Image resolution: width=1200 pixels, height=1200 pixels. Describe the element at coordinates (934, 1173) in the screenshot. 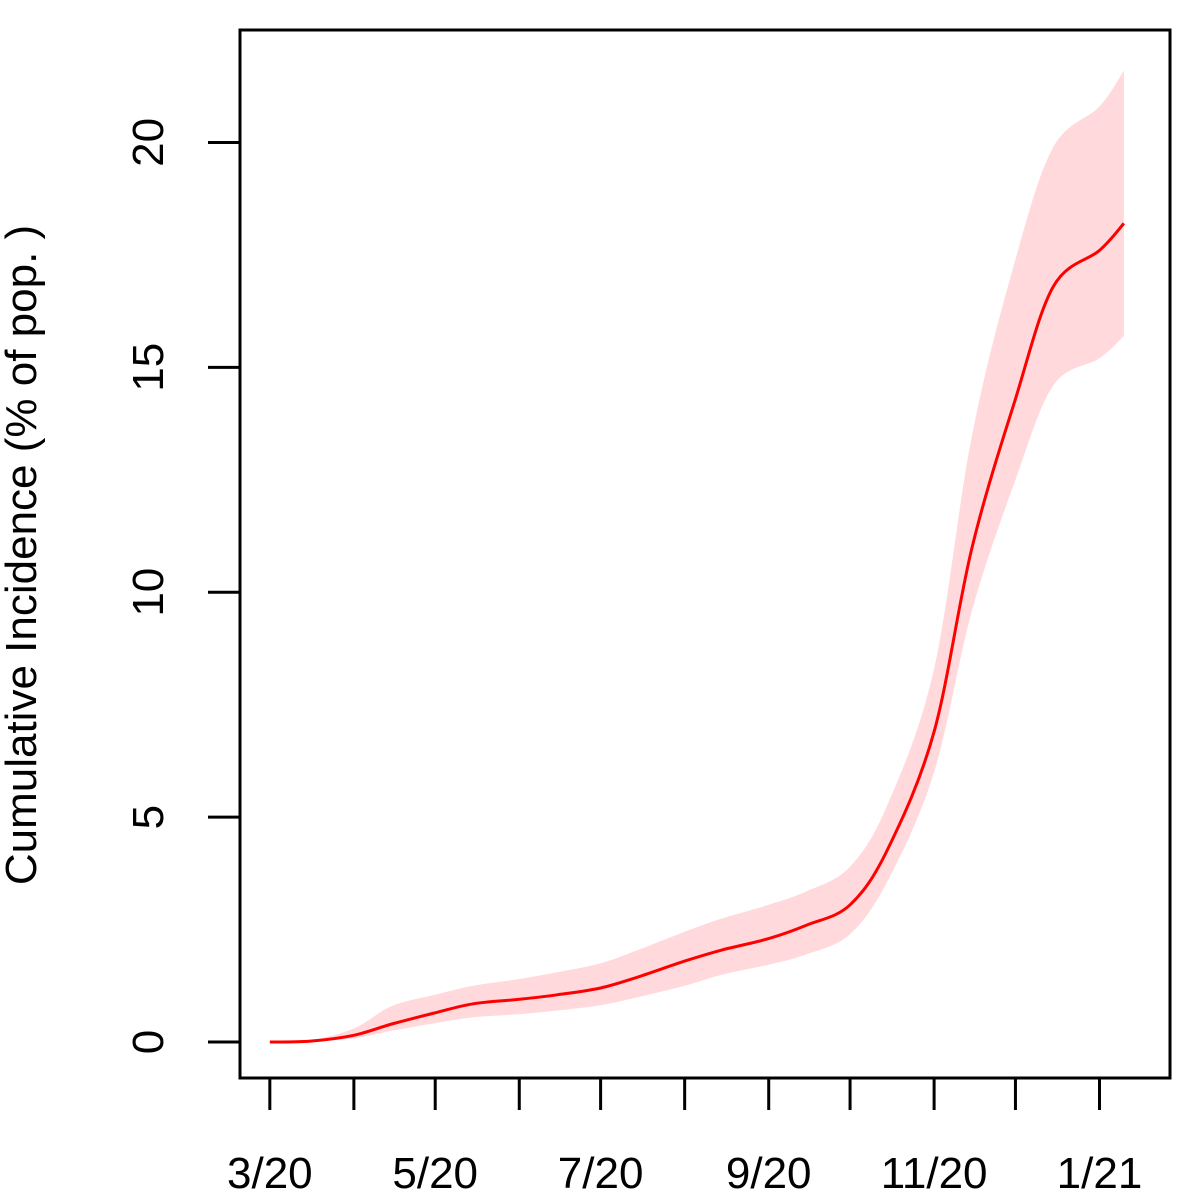

I see `x-tick-label: 11/20` at that location.